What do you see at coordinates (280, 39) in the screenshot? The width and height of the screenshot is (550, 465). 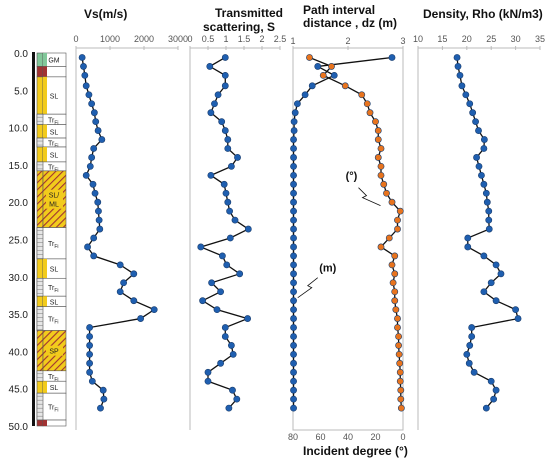 I see `x-tick-label: 2.5` at bounding box center [280, 39].